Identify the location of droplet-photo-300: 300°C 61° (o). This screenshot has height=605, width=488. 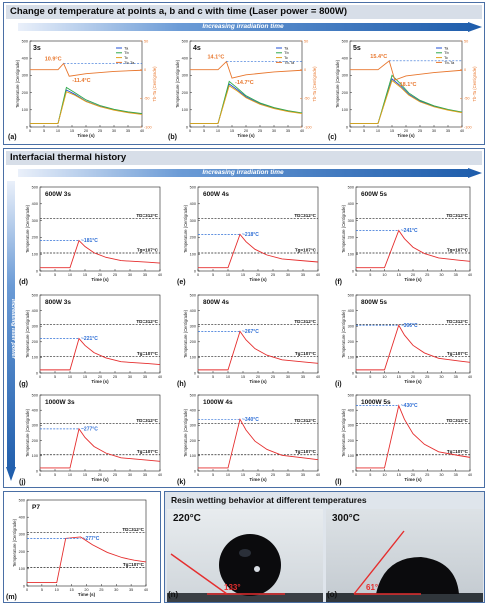
(404, 555).